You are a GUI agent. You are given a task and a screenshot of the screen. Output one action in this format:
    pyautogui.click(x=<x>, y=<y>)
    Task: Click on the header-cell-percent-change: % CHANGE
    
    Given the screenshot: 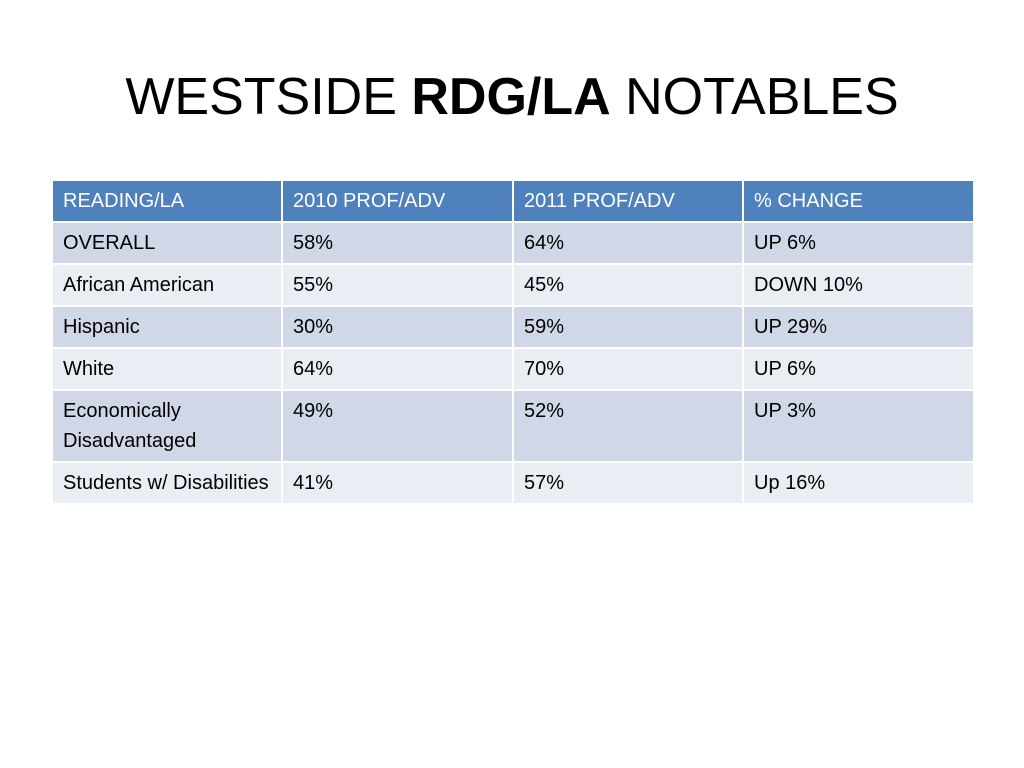 What is the action you would take?
    pyautogui.click(x=858, y=201)
    